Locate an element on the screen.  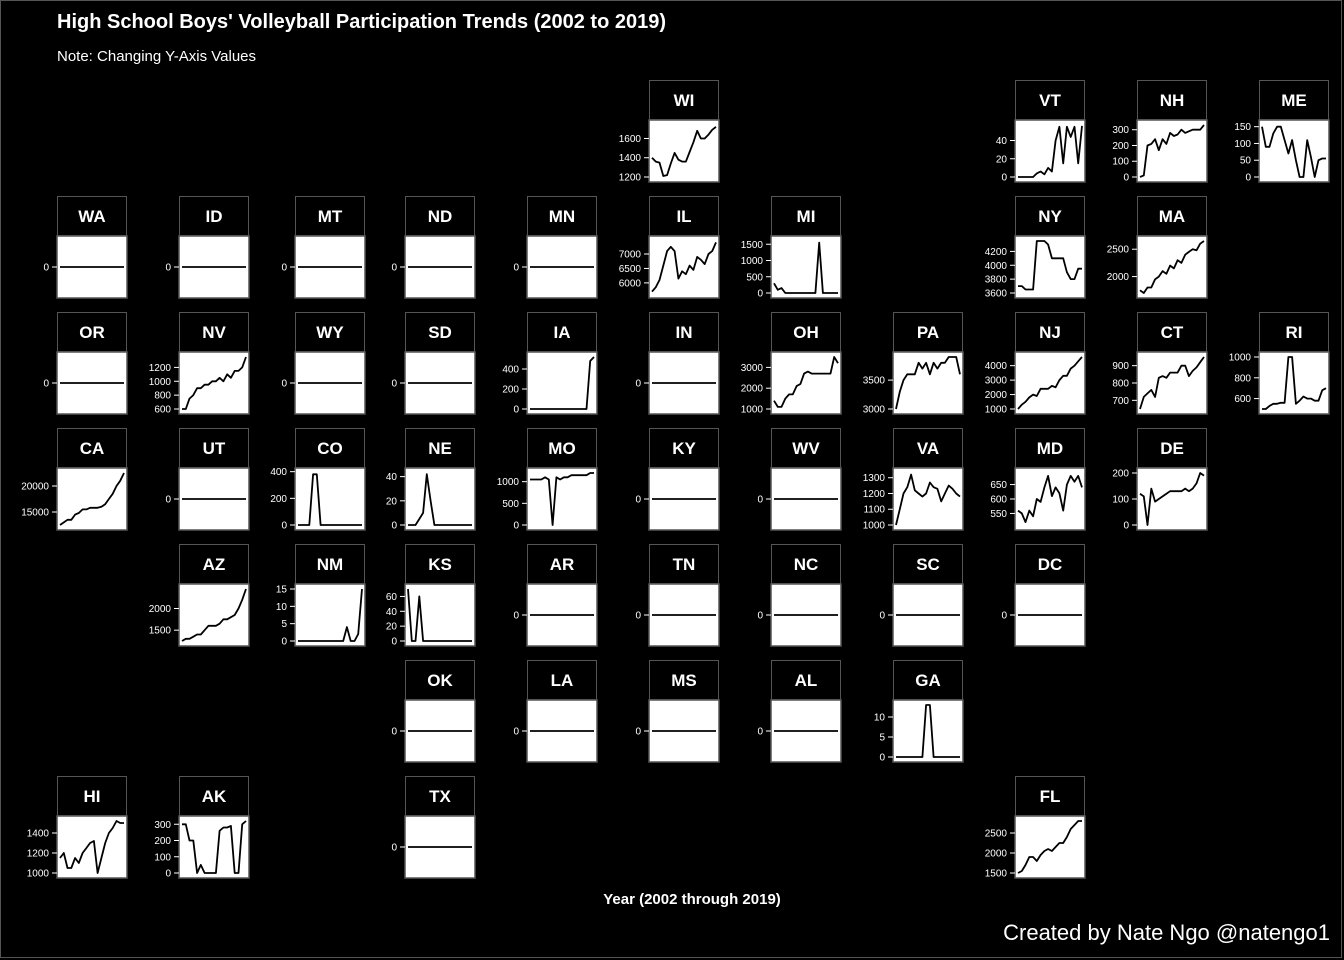
panel-plot: 1000 1200 1400 is located at coordinates (77, 847).